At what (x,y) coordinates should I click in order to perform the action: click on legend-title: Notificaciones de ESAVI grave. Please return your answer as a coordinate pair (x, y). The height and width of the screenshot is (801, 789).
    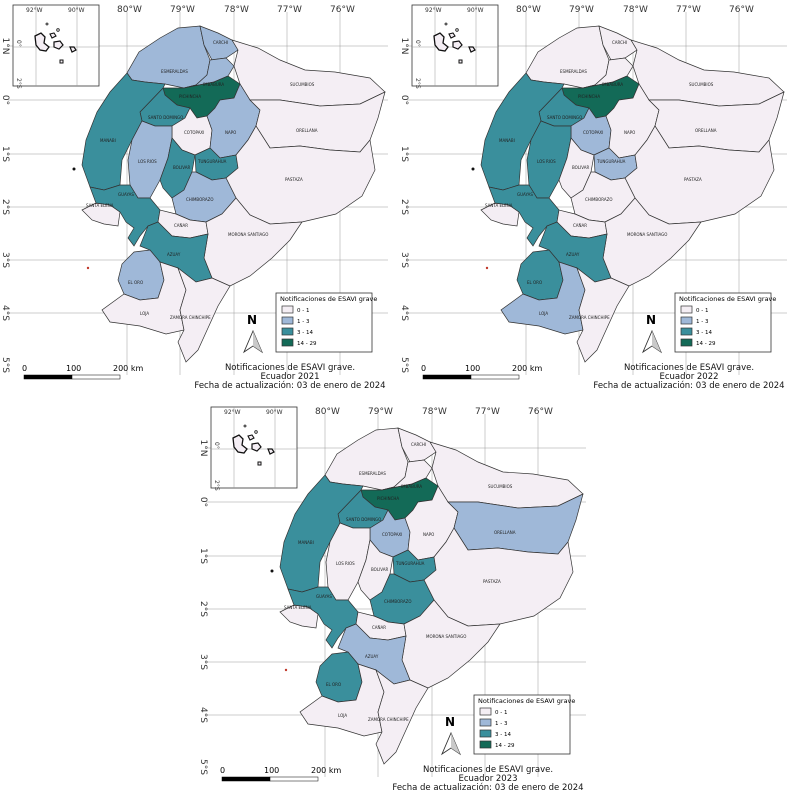
    Looking at the image, I should click on (328, 299).